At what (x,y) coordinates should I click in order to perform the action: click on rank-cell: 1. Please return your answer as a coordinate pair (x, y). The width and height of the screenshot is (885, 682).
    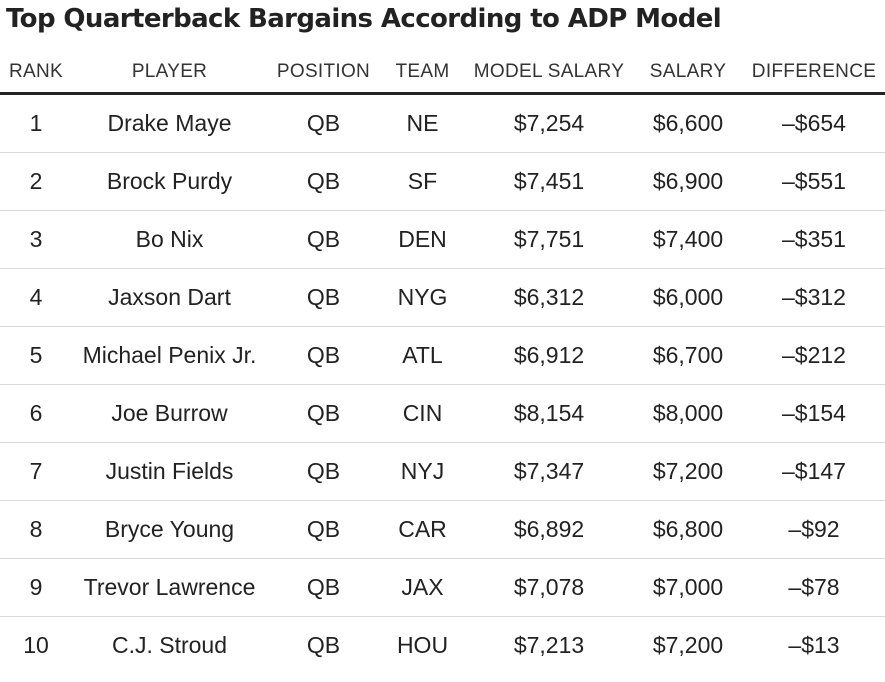
    Looking at the image, I should click on (36, 123).